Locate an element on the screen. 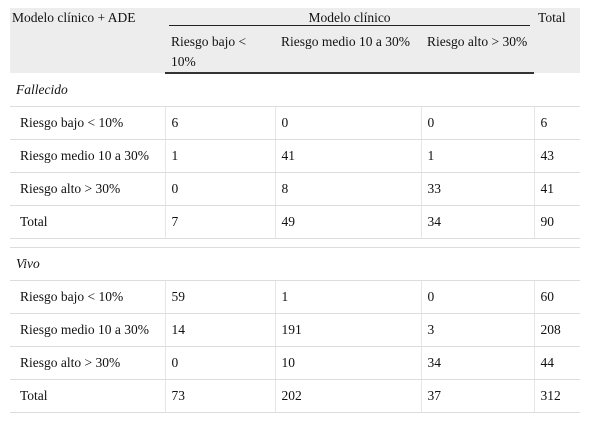  group-label: Vivo is located at coordinates (295, 264).